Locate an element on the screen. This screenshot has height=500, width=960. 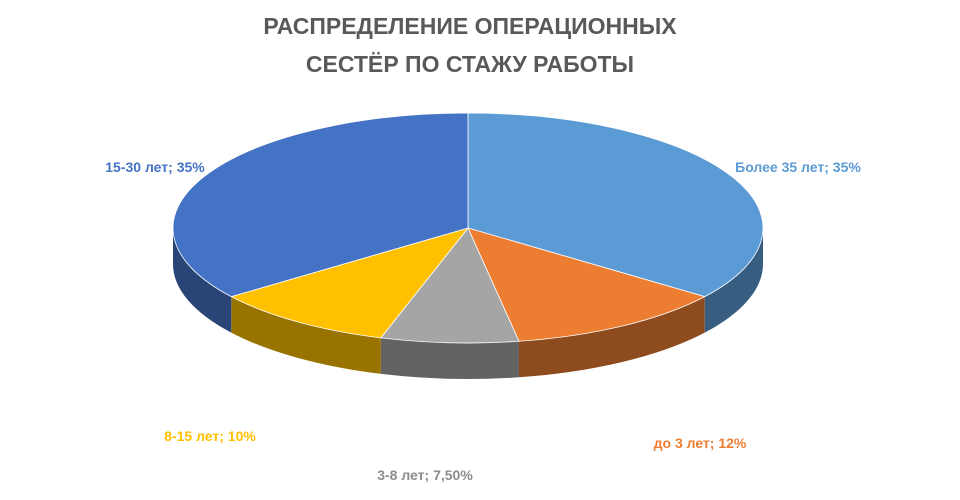
data-label: 3-8 лет; 7,50% is located at coordinates (425, 475).